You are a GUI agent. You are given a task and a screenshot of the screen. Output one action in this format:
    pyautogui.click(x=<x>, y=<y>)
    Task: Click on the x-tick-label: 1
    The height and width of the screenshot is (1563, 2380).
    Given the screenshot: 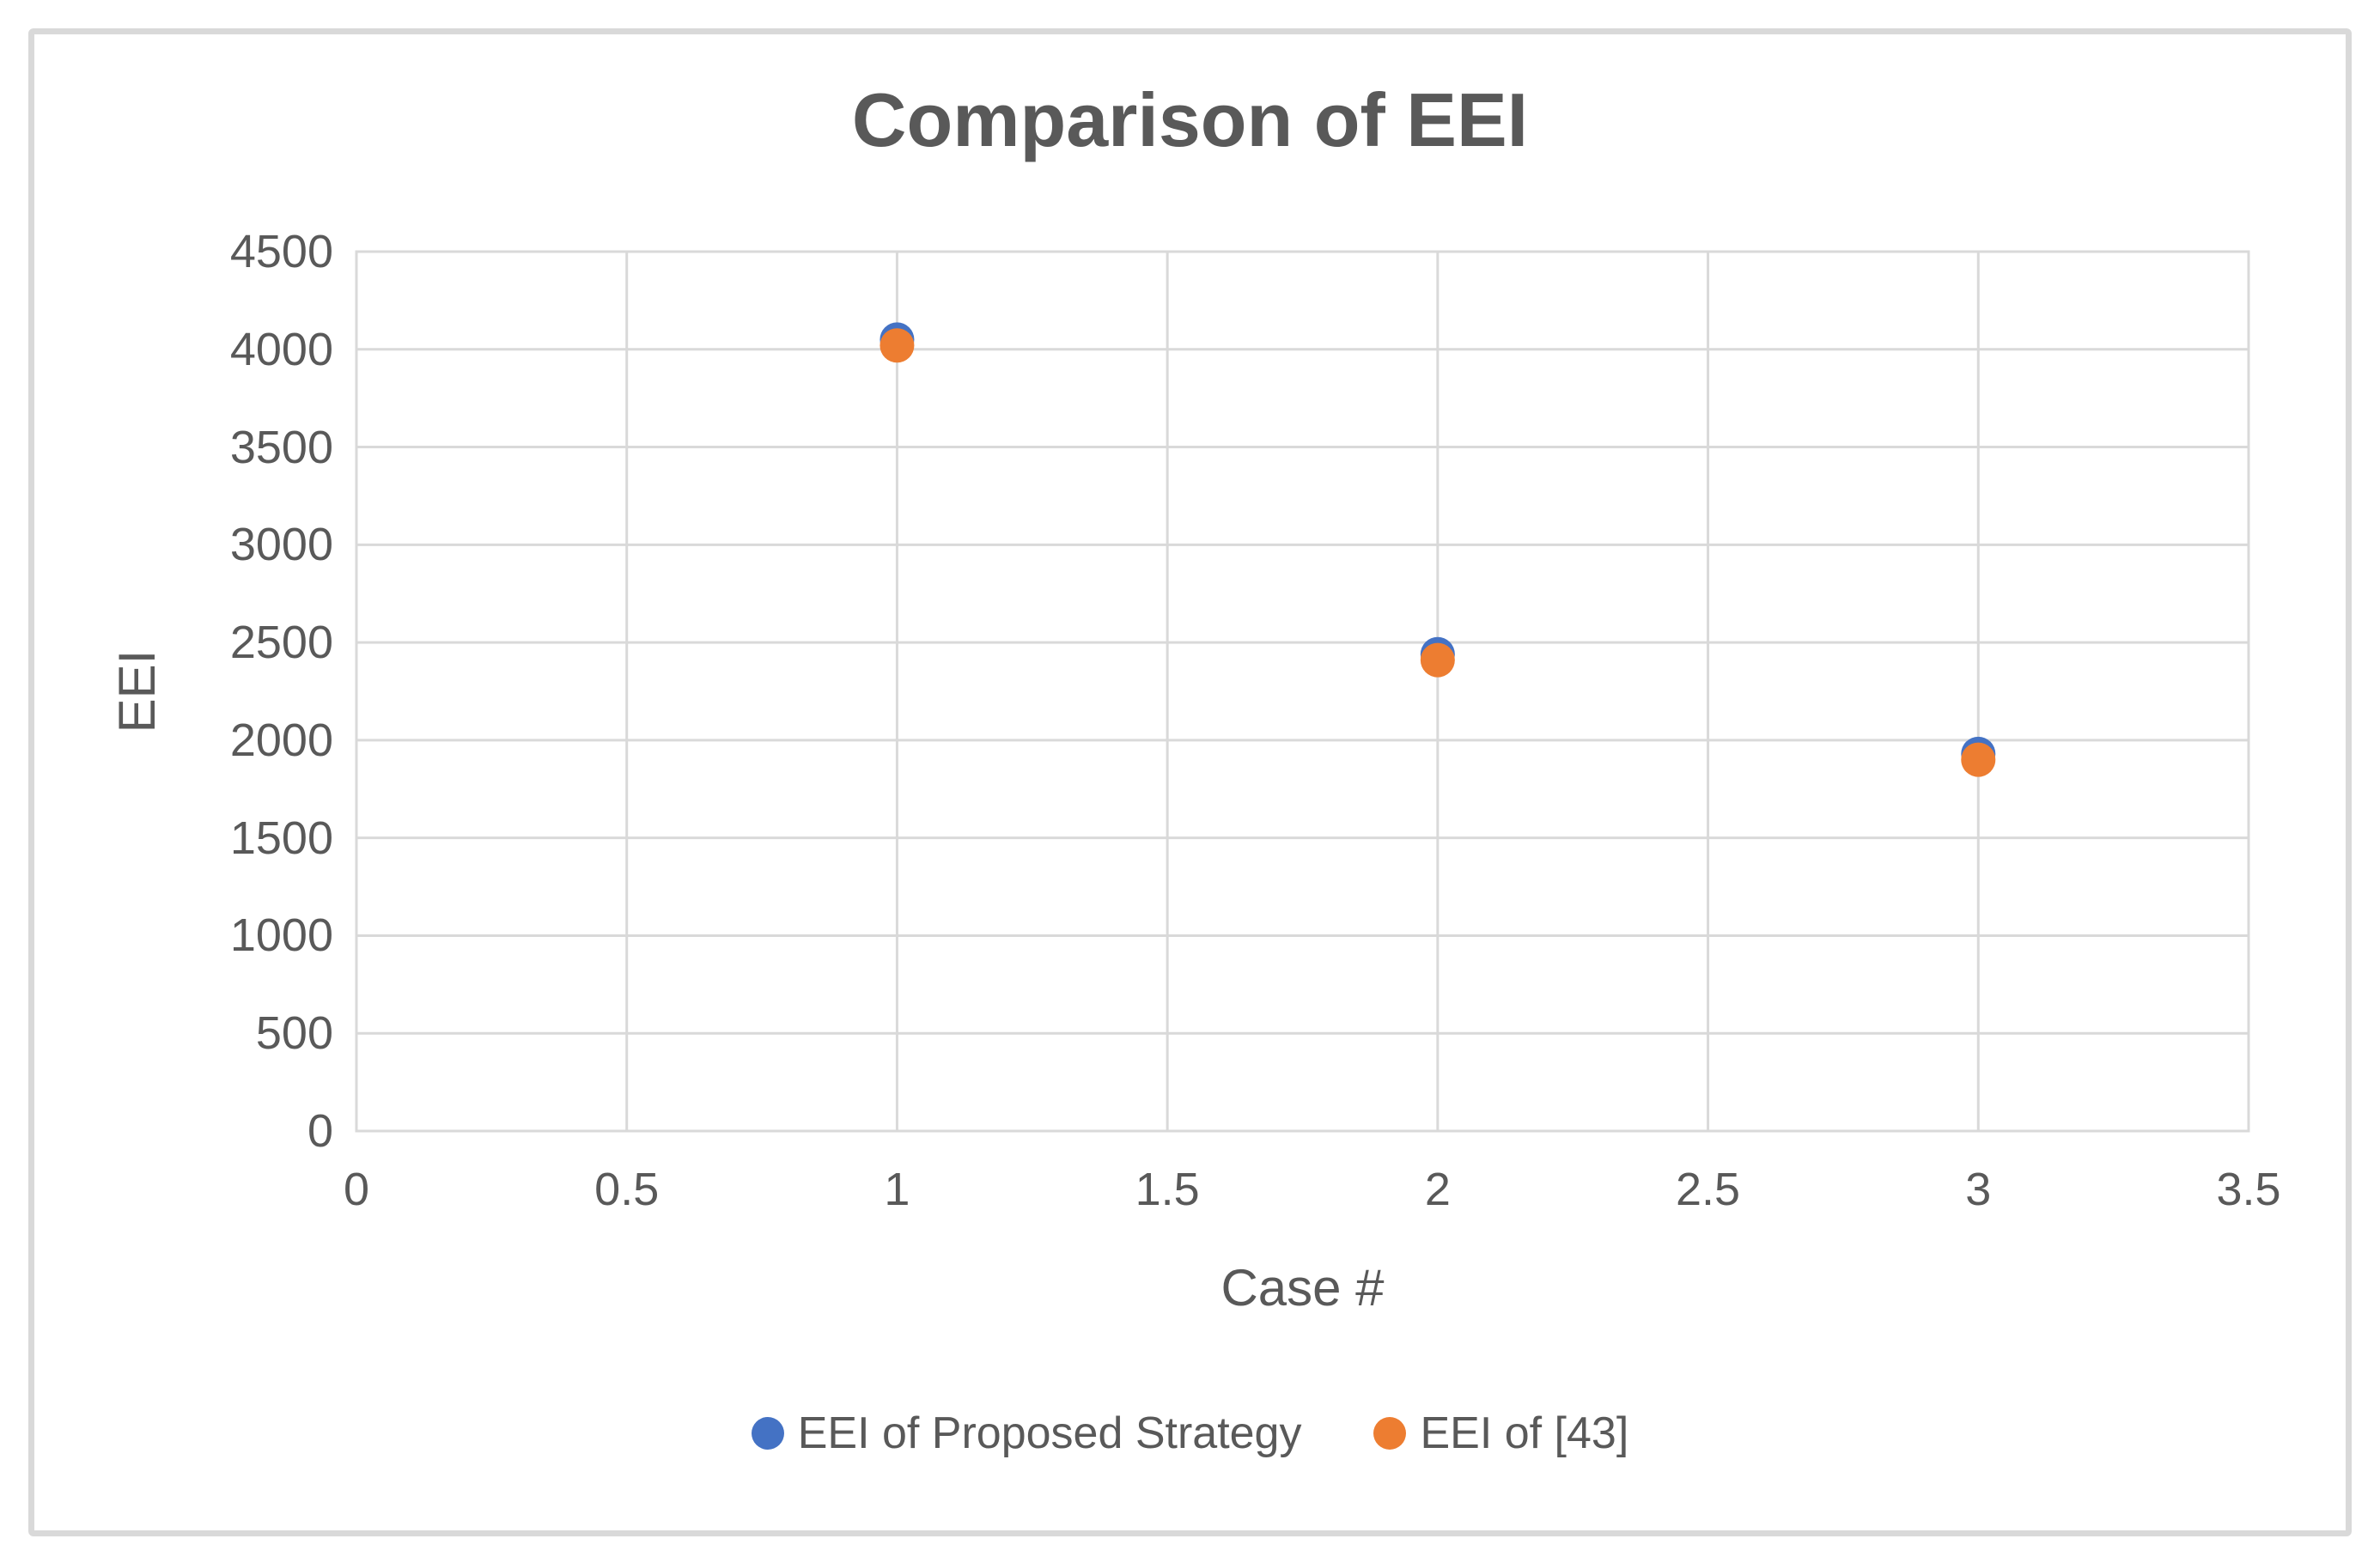 What is the action you would take?
    pyautogui.click(x=897, y=1189)
    